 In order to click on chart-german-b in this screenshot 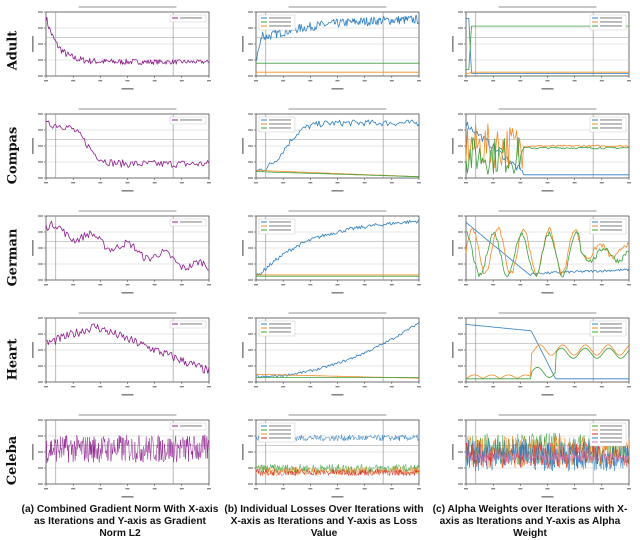, I will do `click(332, 253)`.